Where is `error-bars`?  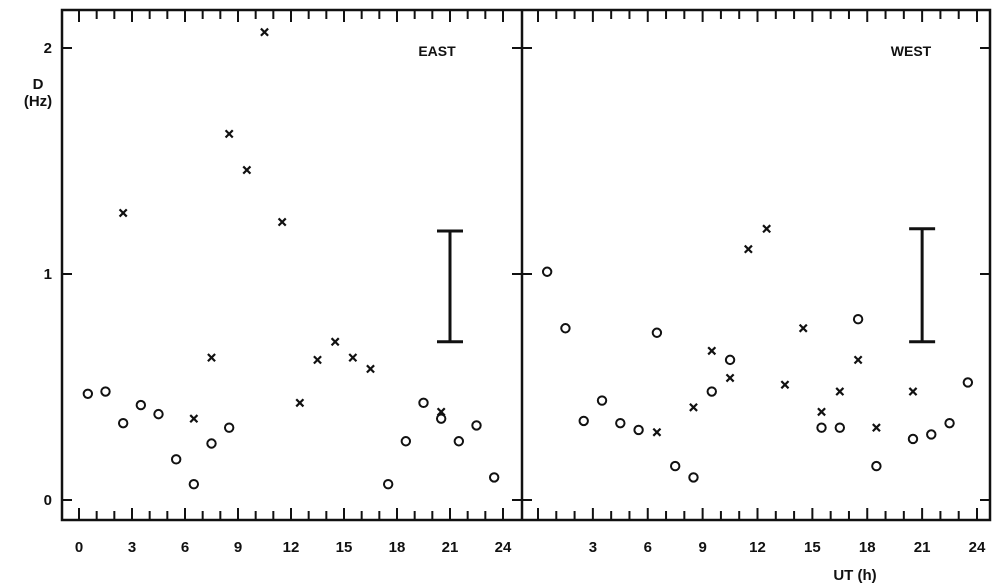
error-bars is located at coordinates (686, 285).